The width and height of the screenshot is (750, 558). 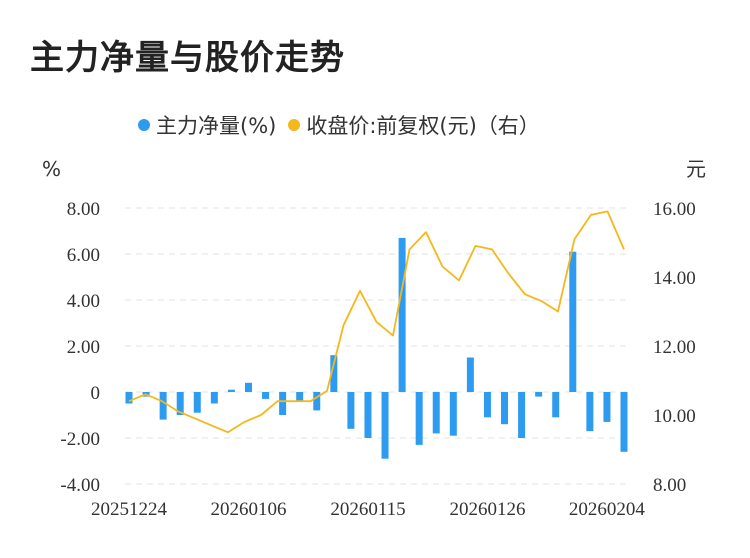 I want to click on right-tick-label: 12.00, so click(x=674, y=347).